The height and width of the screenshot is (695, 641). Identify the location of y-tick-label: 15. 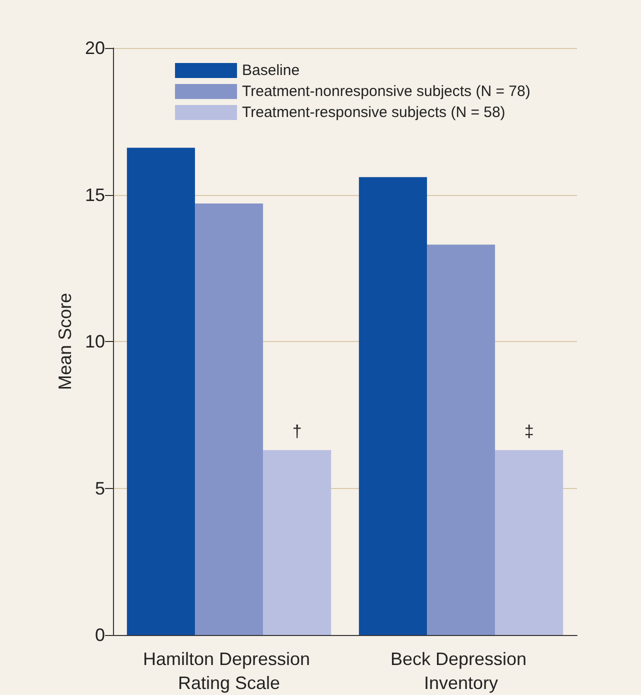
(94, 194).